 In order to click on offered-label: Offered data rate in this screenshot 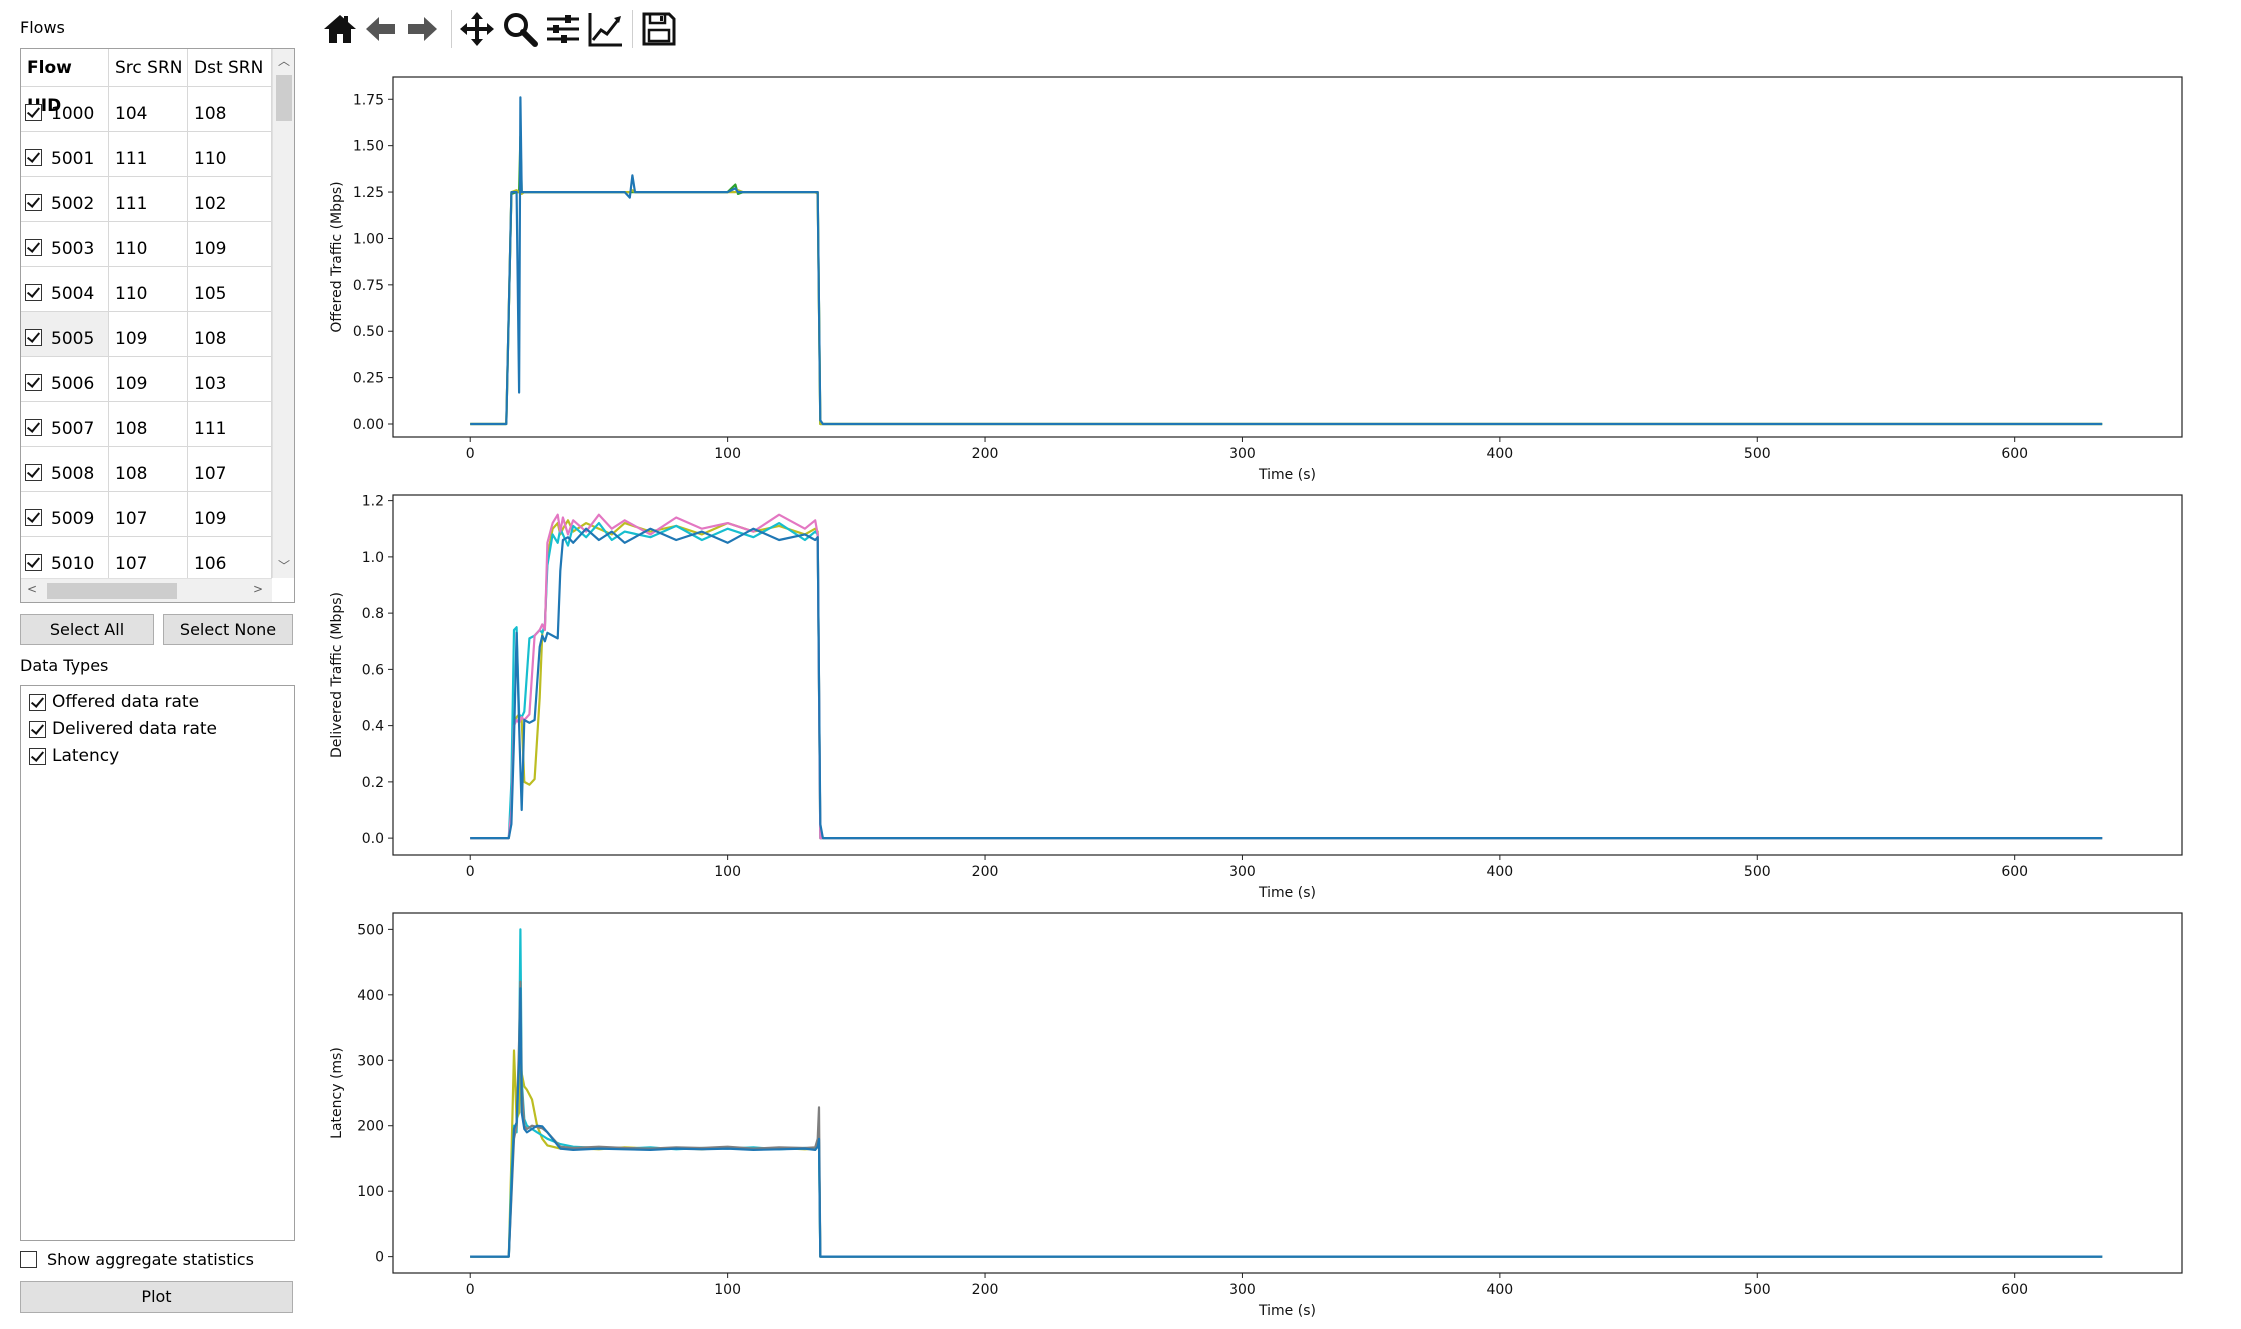, I will do `click(126, 702)`.